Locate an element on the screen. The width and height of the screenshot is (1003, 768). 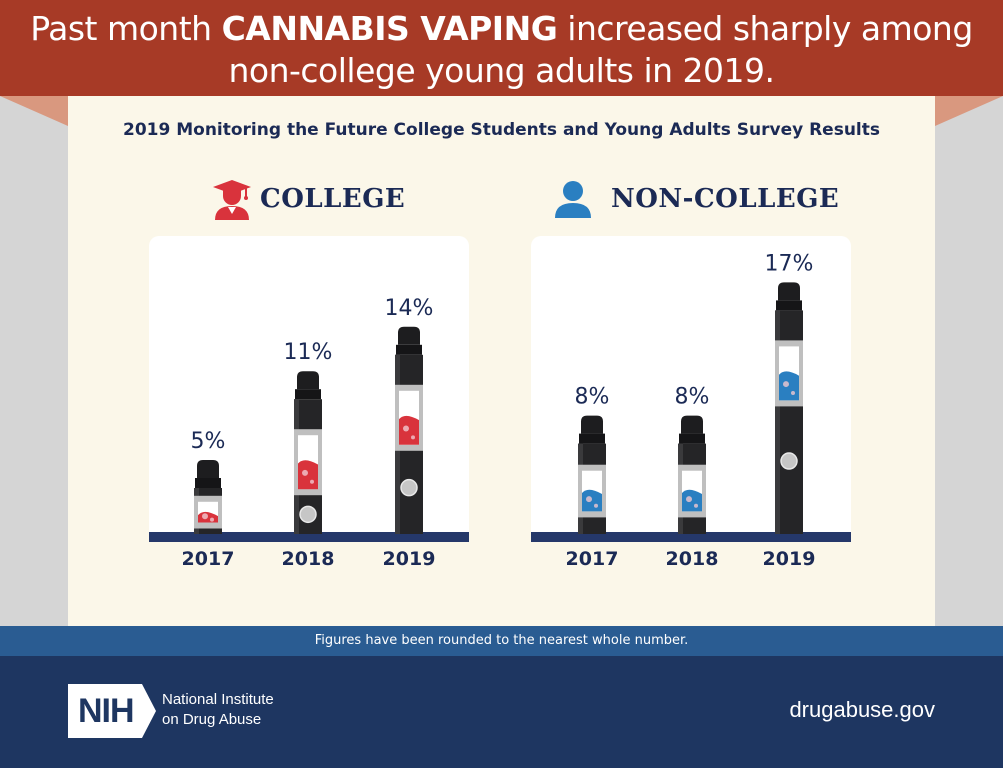
title-pre: Past month is located at coordinates (126, 28).